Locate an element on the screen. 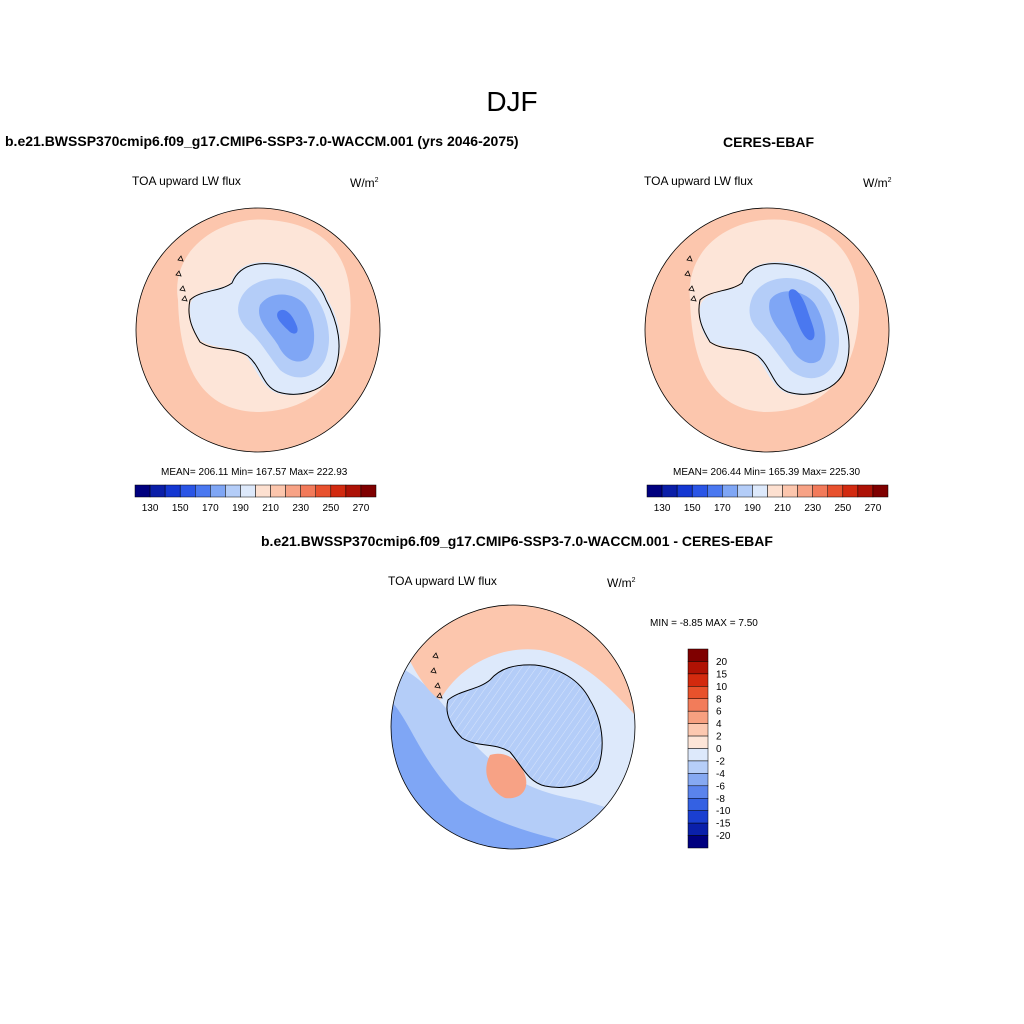 This screenshot has width=1024, height=1024. colorbar3-tick-label: 8 is located at coordinates (719, 699).